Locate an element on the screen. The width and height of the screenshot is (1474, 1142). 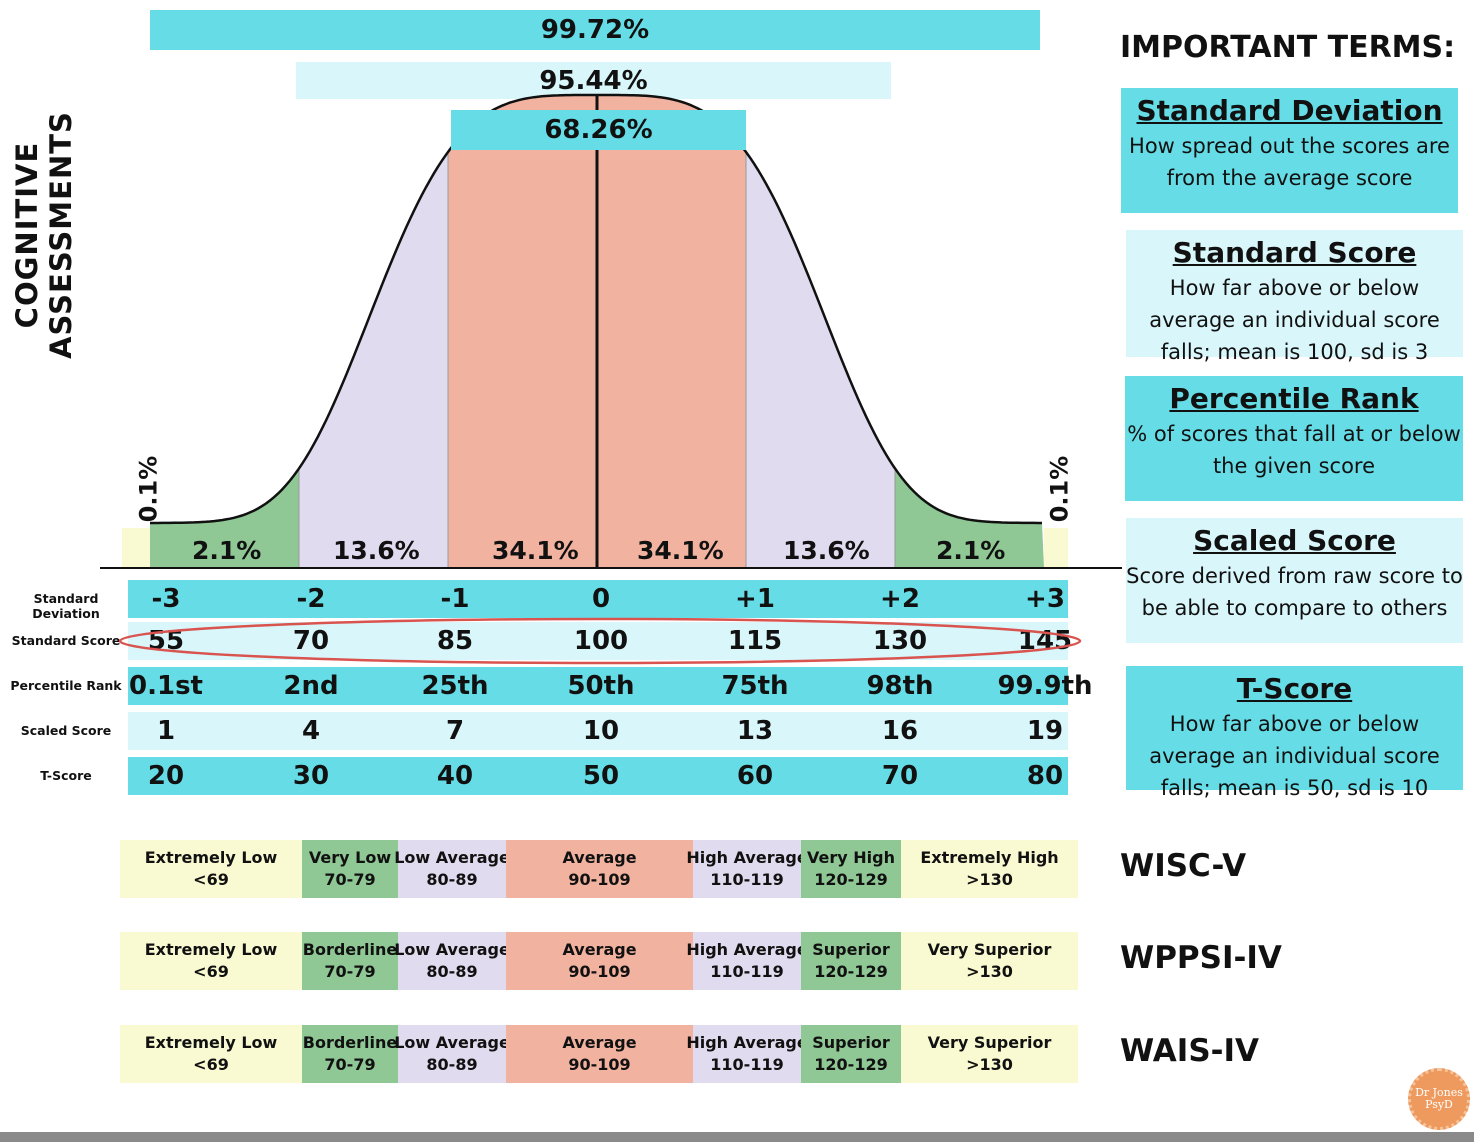
segment-pos1-pos2 is located at coordinates (820, 331).